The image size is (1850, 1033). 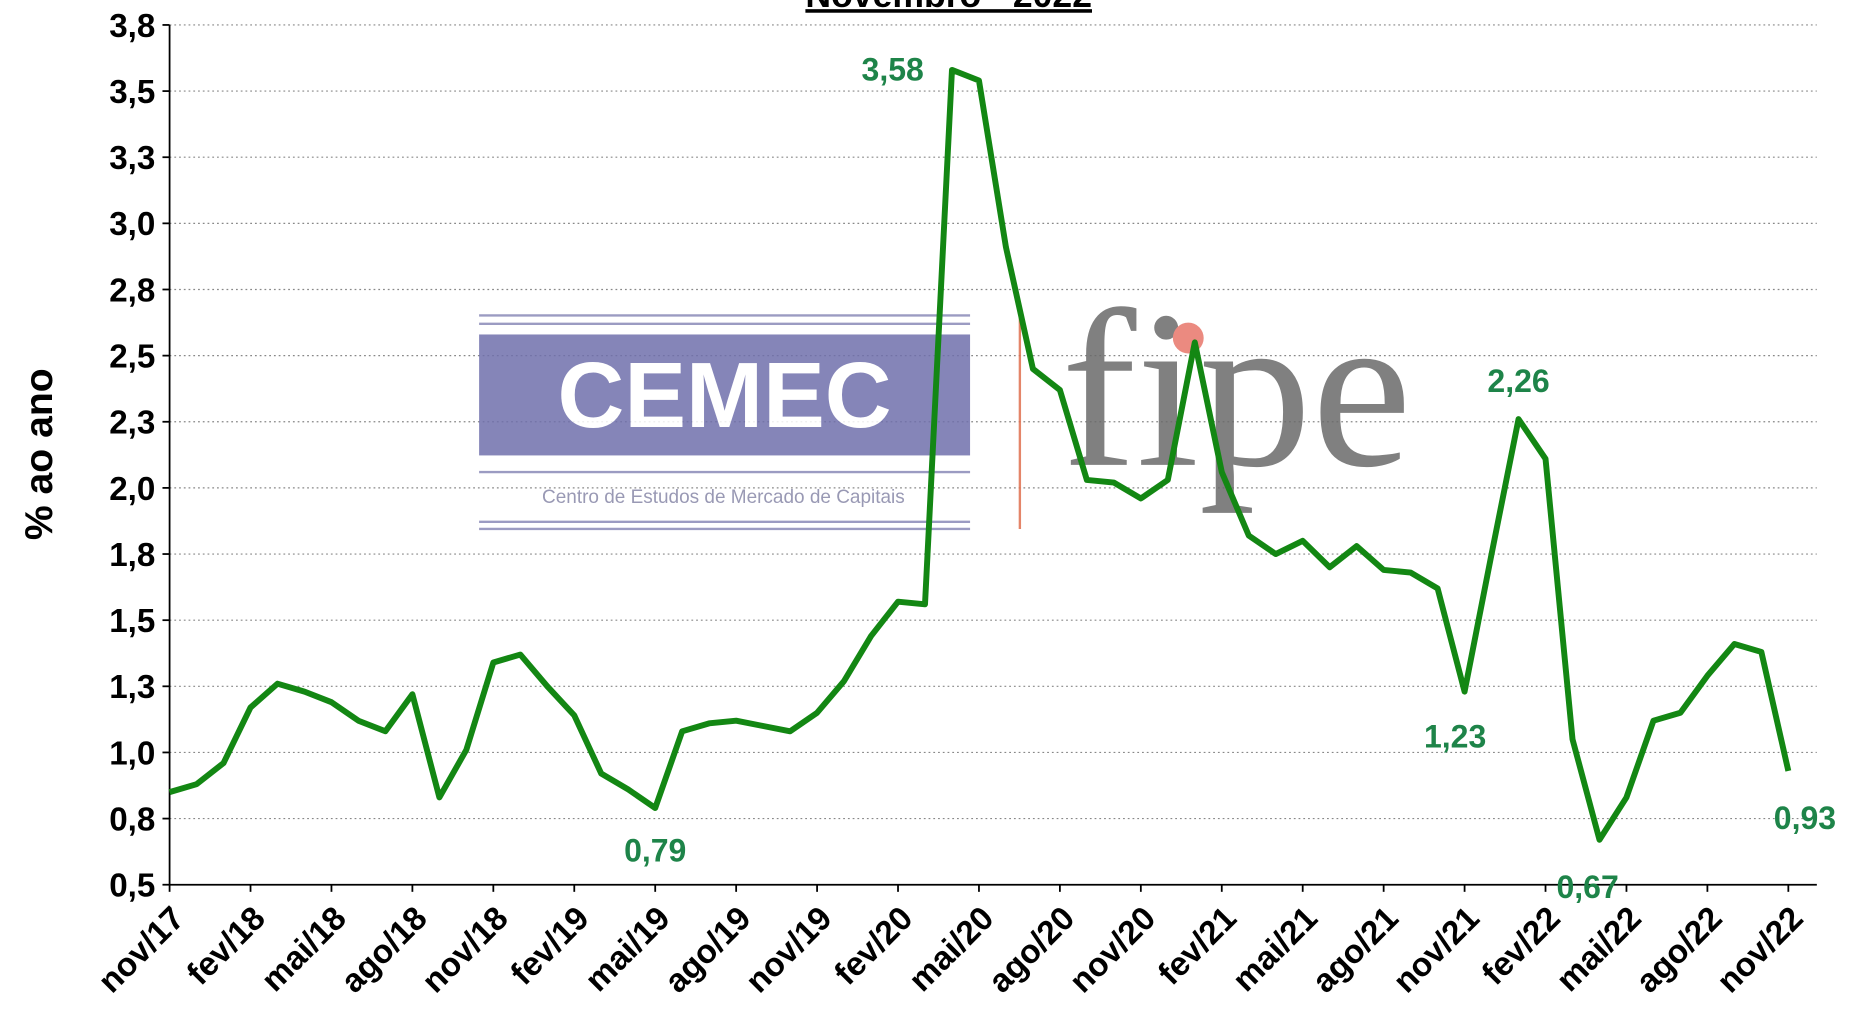 I want to click on cemec-box, so click(x=725, y=395).